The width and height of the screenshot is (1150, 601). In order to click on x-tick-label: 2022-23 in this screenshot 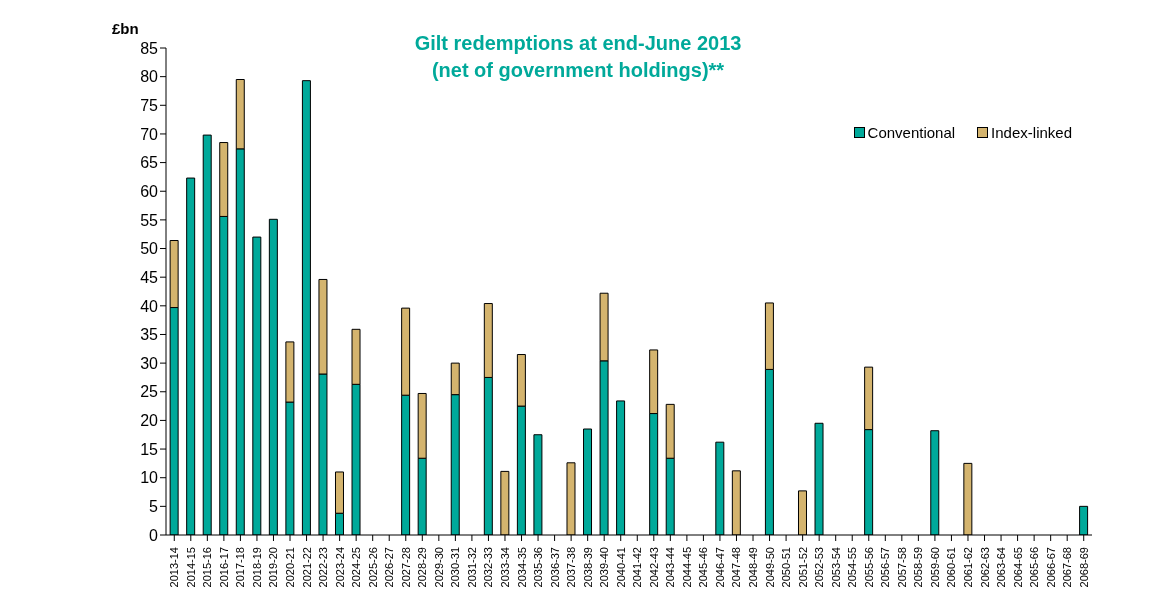, I will do `click(323, 567)`.